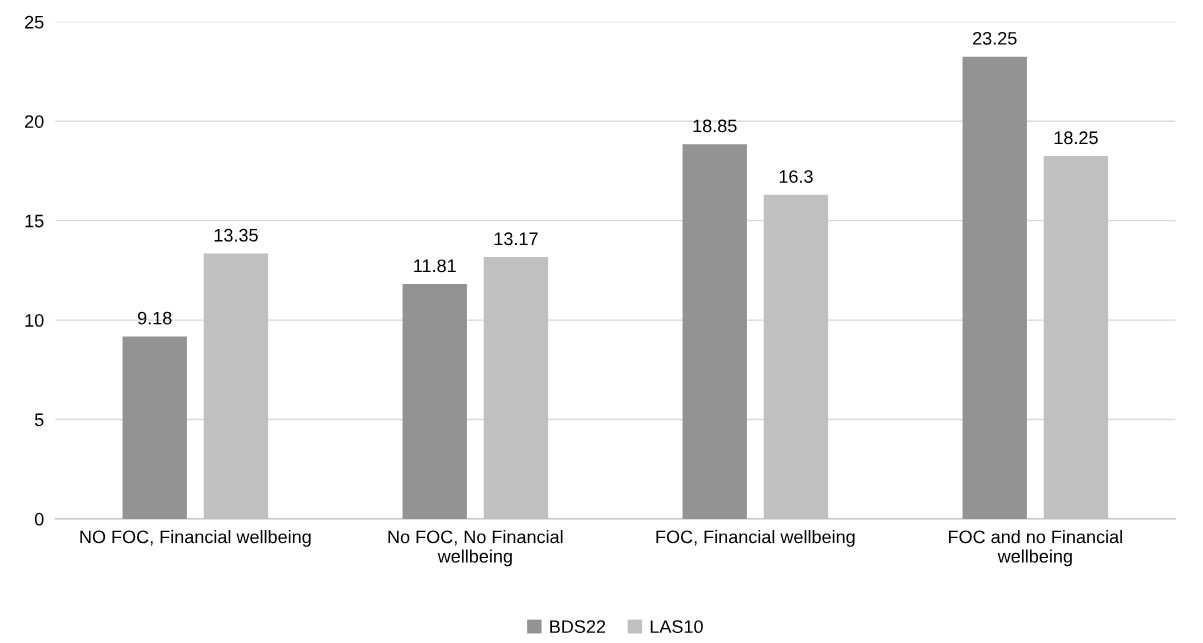 This screenshot has width=1203, height=643. What do you see at coordinates (715, 126) in the screenshot?
I see `data-label: 18.85` at bounding box center [715, 126].